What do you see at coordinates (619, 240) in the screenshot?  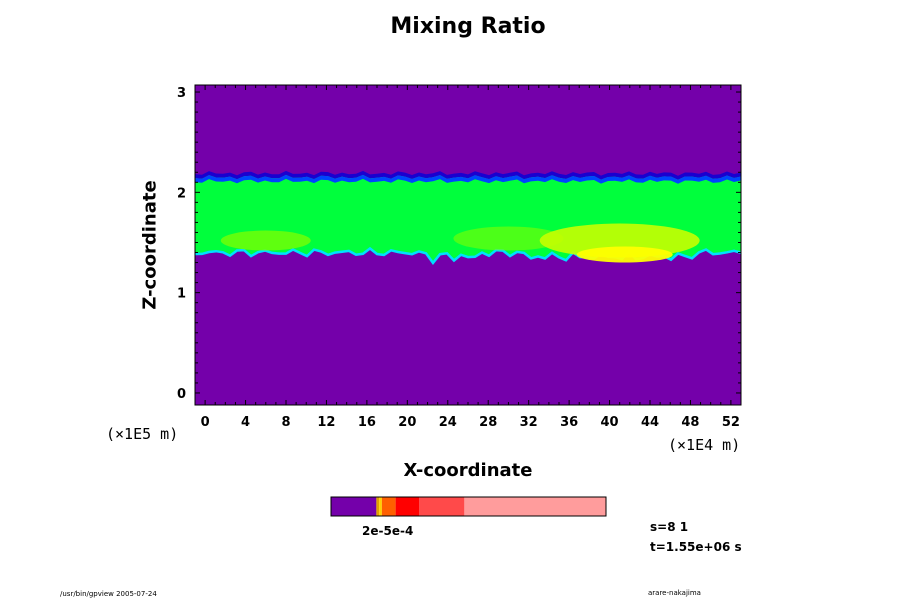 I see `warm-region` at bounding box center [619, 240].